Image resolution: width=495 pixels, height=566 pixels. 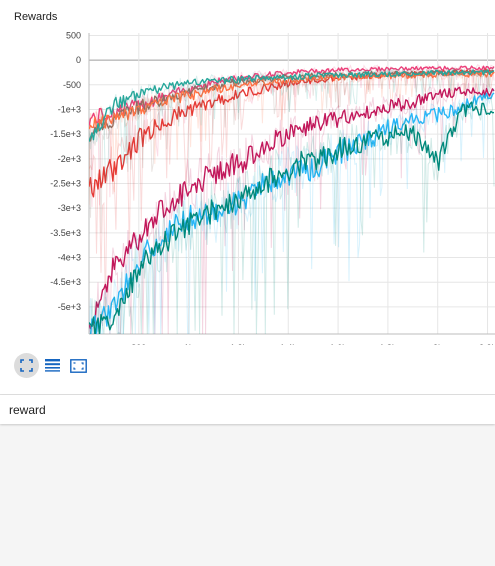 I want to click on x-tick-label: 1.8k, so click(x=388, y=344).